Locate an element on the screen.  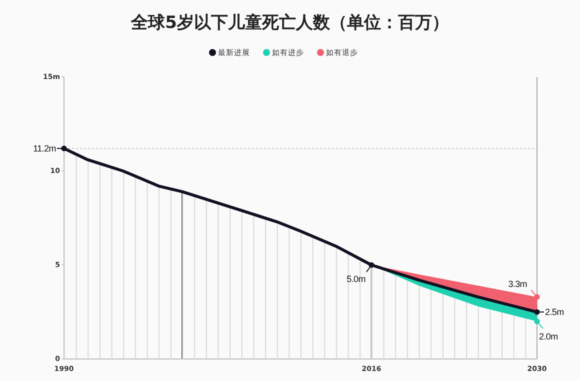
annotation: 11.2m is located at coordinates (44, 148).